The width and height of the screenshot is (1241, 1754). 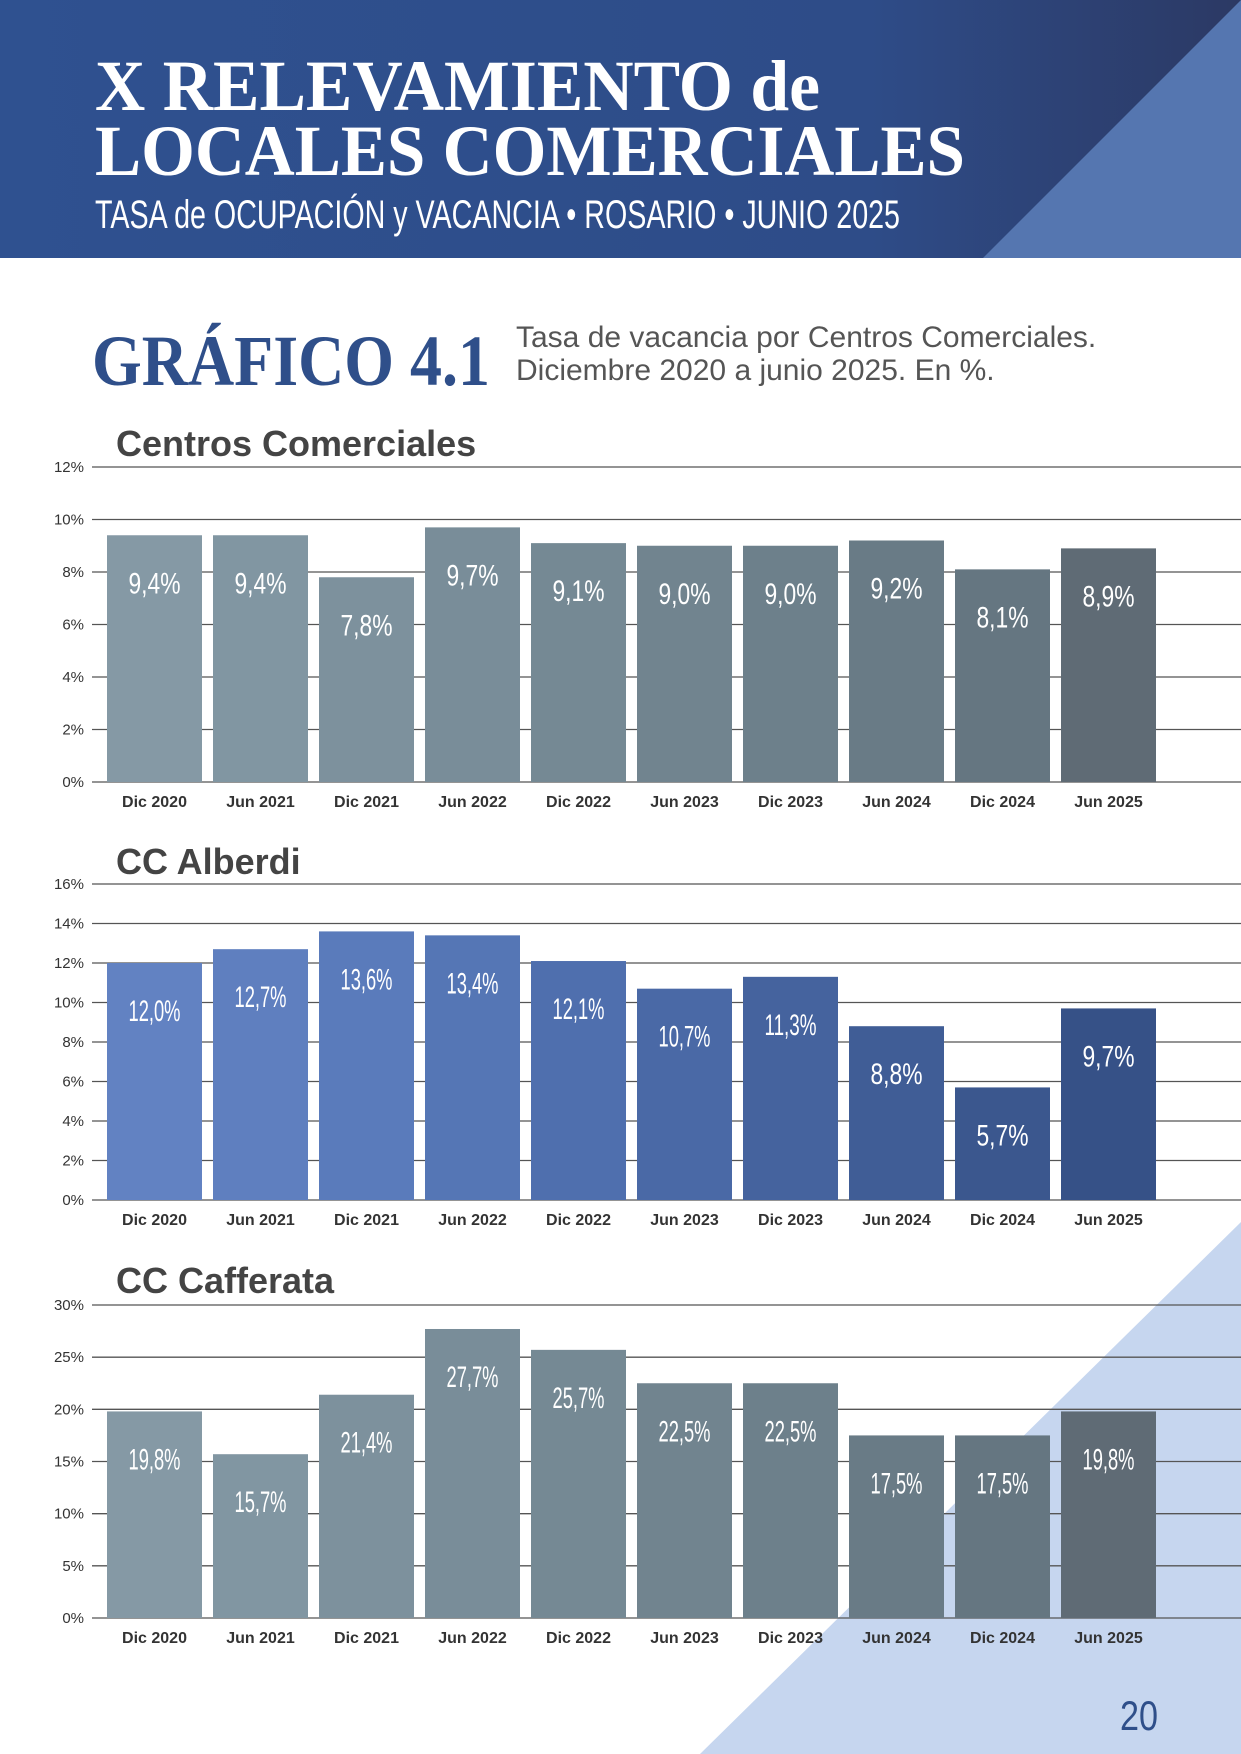 What do you see at coordinates (296, 443) in the screenshot?
I see `chart-title: Centros Comerciales` at bounding box center [296, 443].